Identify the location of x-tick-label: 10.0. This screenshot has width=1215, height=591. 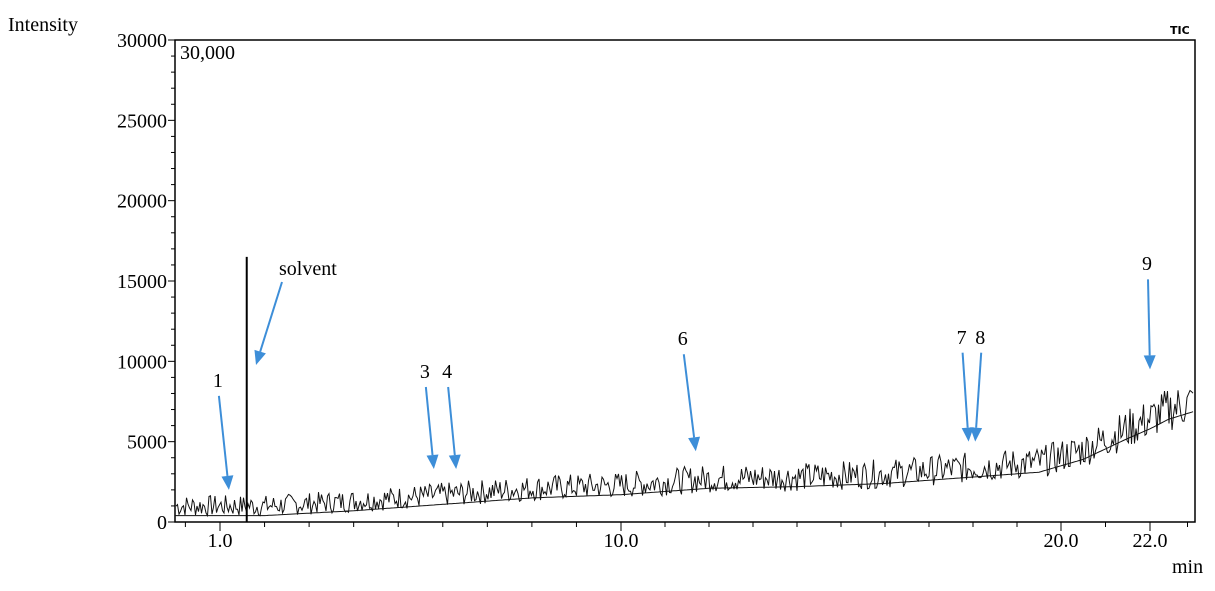
(621, 541).